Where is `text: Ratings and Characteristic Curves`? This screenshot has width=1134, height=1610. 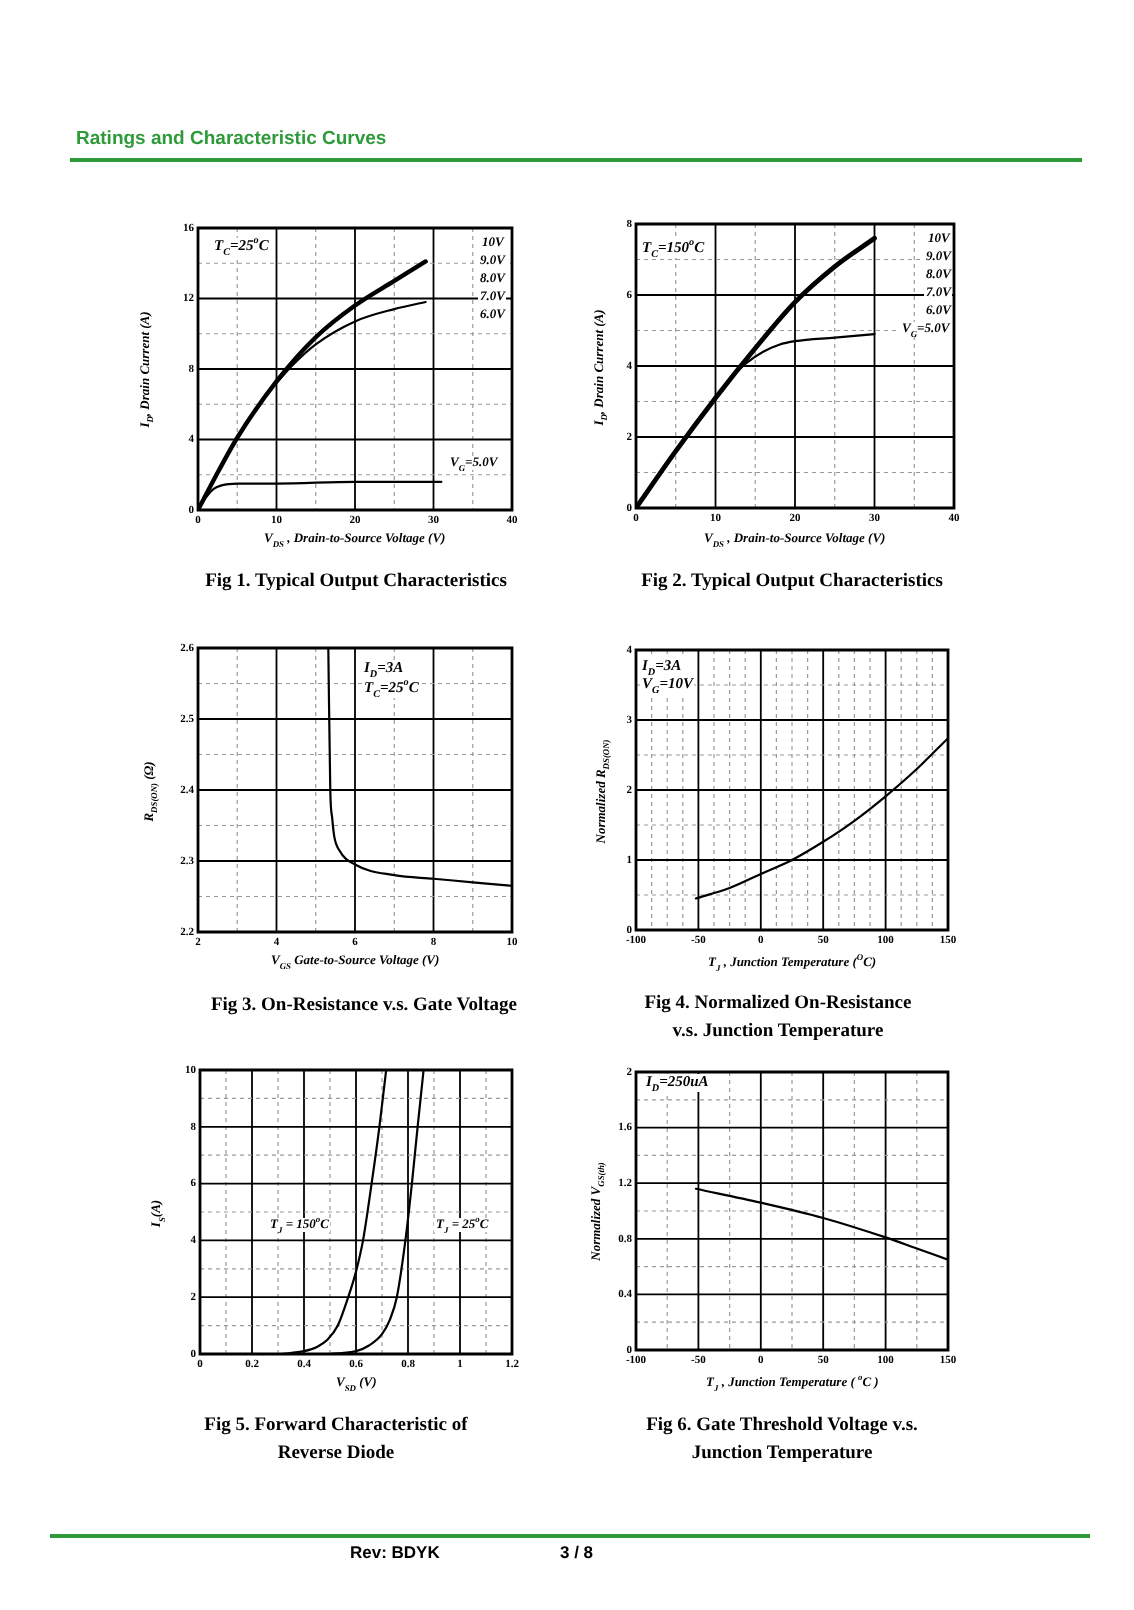 text: Ratings and Characteristic Curves is located at coordinates (231, 140).